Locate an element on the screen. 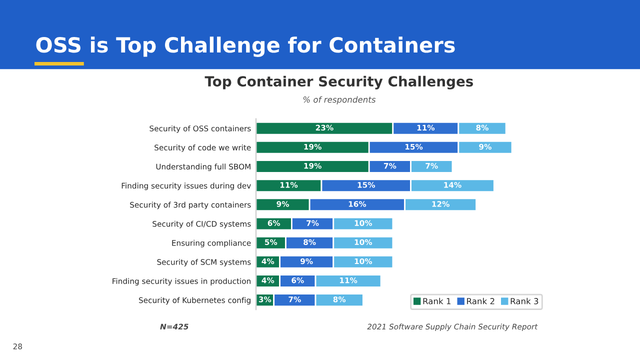  legend-label: Rank 2 is located at coordinates (480, 301).